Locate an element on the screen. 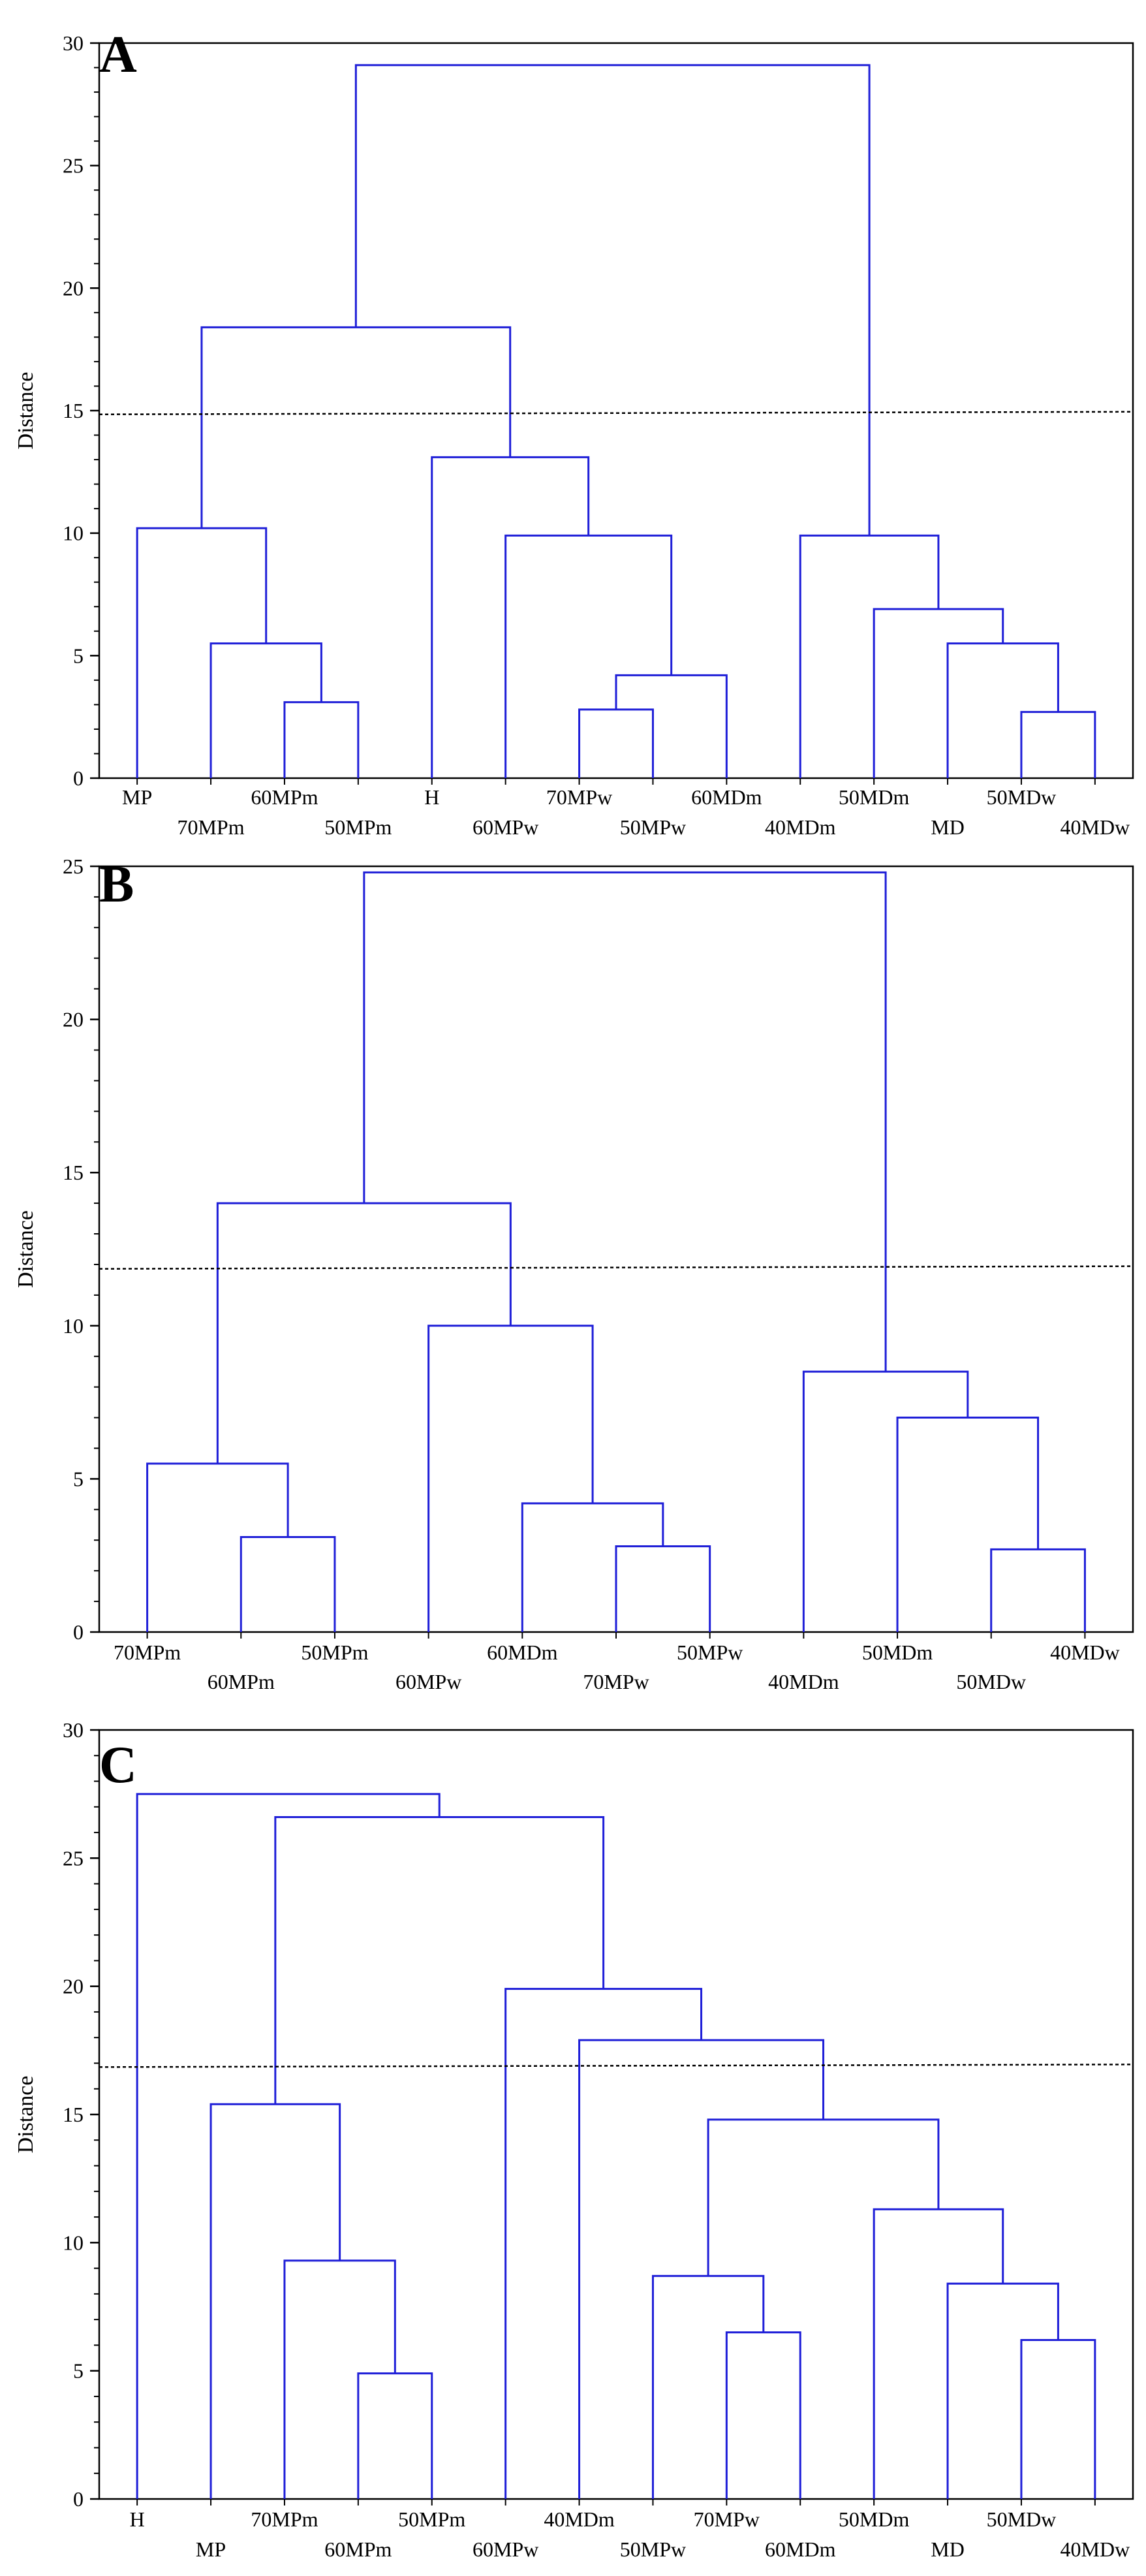 The height and width of the screenshot is (2576, 1146). panel-letter: C is located at coordinates (118, 1765).